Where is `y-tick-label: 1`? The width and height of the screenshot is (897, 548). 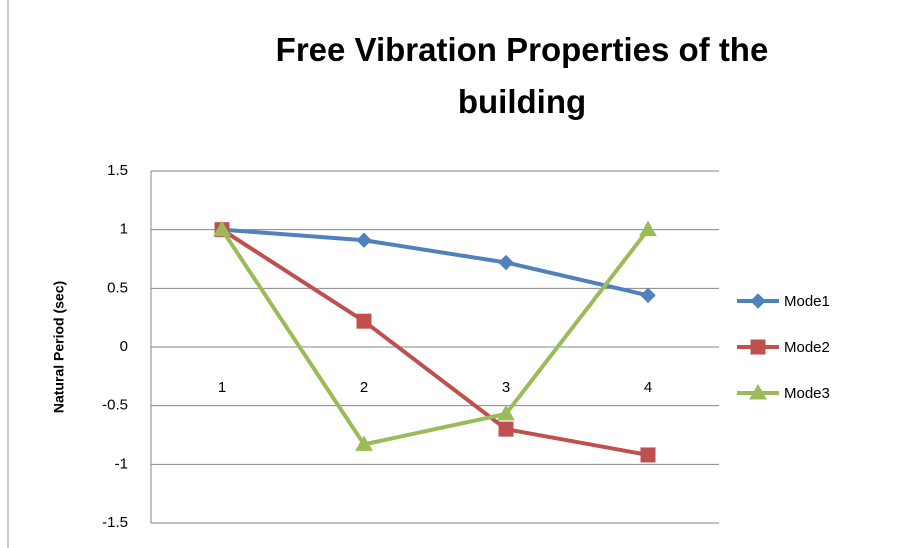 y-tick-label: 1 is located at coordinates (124, 229).